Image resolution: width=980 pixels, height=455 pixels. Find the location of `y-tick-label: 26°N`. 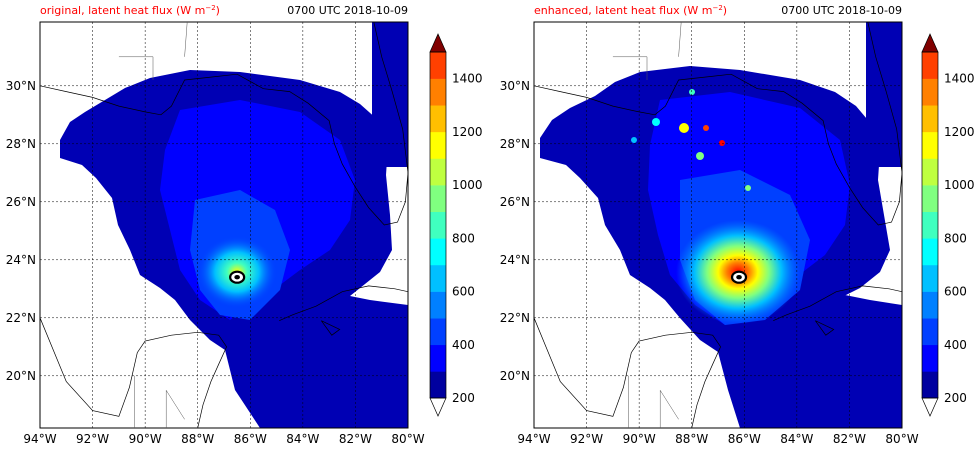

y-tick-label: 26°N is located at coordinates (21, 202).